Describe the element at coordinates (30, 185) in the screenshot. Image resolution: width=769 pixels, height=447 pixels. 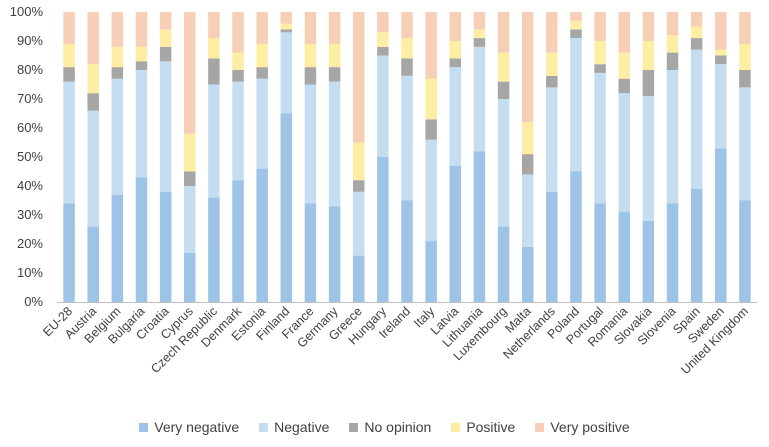
I see `y-tick-label: 40%` at that location.